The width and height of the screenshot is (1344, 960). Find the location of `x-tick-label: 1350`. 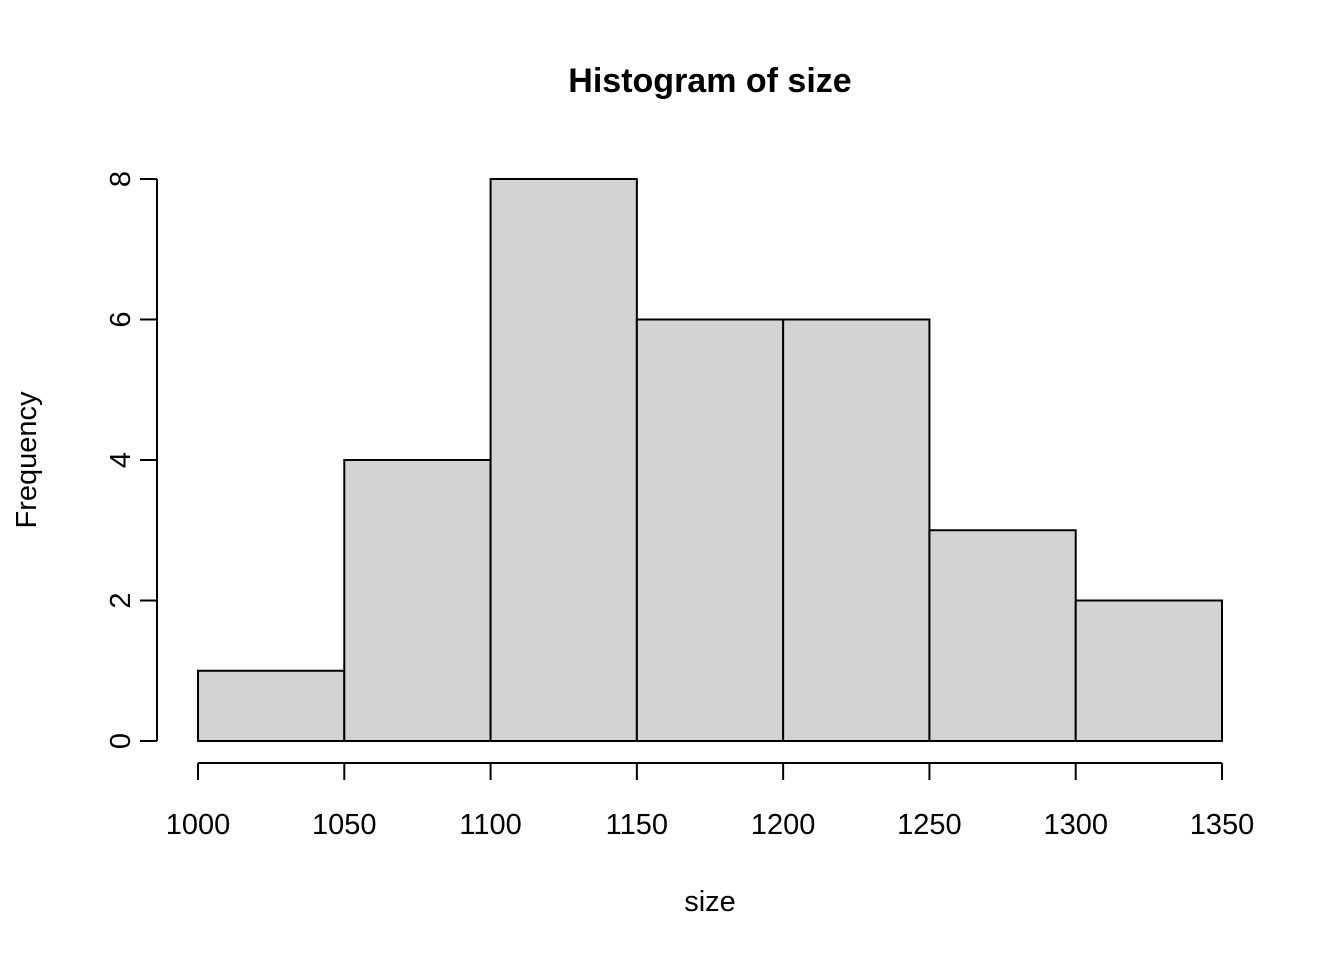

x-tick-label: 1350 is located at coordinates (1222, 825).